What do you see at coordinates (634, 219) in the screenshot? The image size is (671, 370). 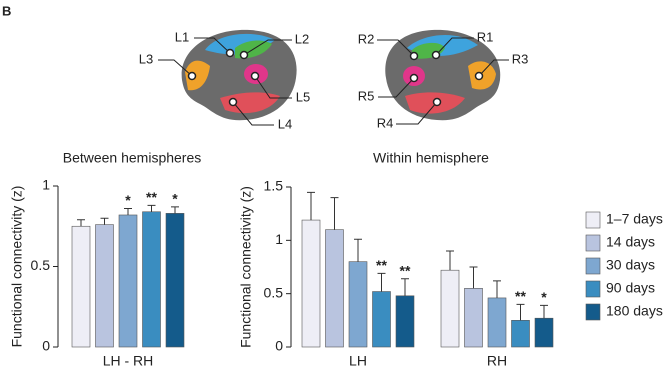 I see `legend-label: 1–7 days` at bounding box center [634, 219].